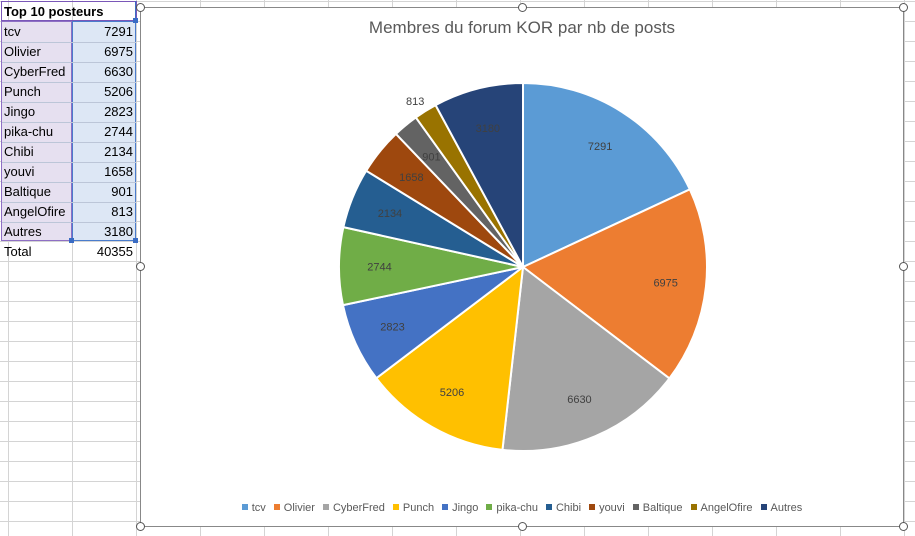 The image size is (915, 536). I want to click on legend-item: CyberFred, so click(353, 508).